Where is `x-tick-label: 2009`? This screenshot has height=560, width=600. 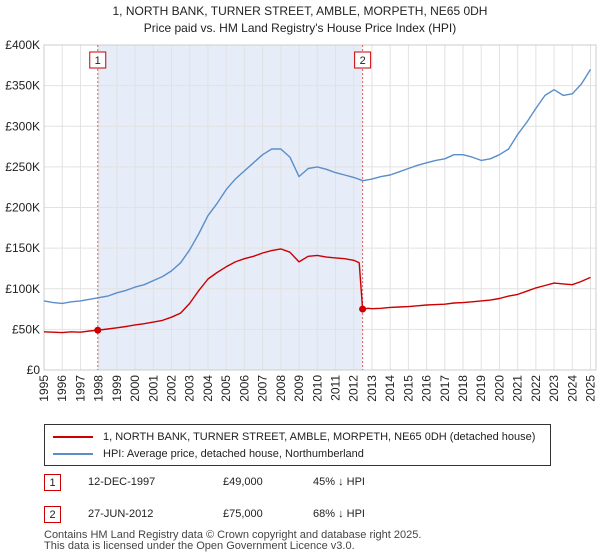
x-tick-label: 2009 is located at coordinates (299, 388).